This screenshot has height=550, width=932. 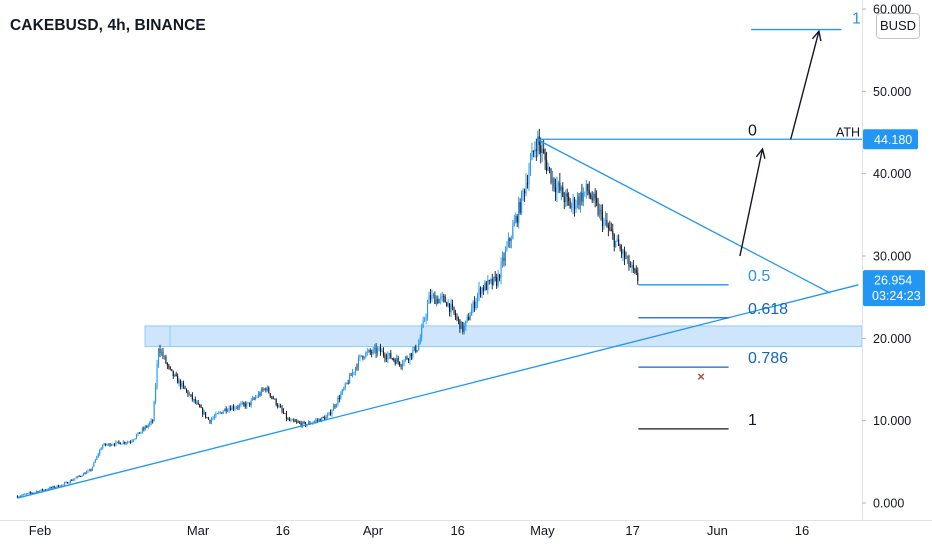 I want to click on y-tick-label: 40.000, so click(x=892, y=174).